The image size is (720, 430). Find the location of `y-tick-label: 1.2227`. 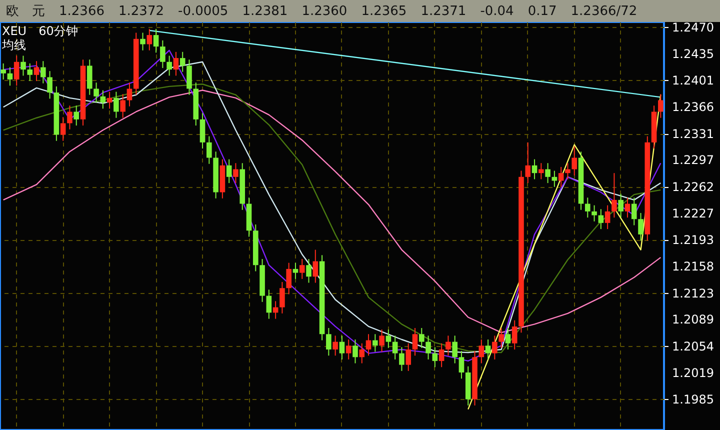

y-tick-label: 1.2227 is located at coordinates (693, 213).